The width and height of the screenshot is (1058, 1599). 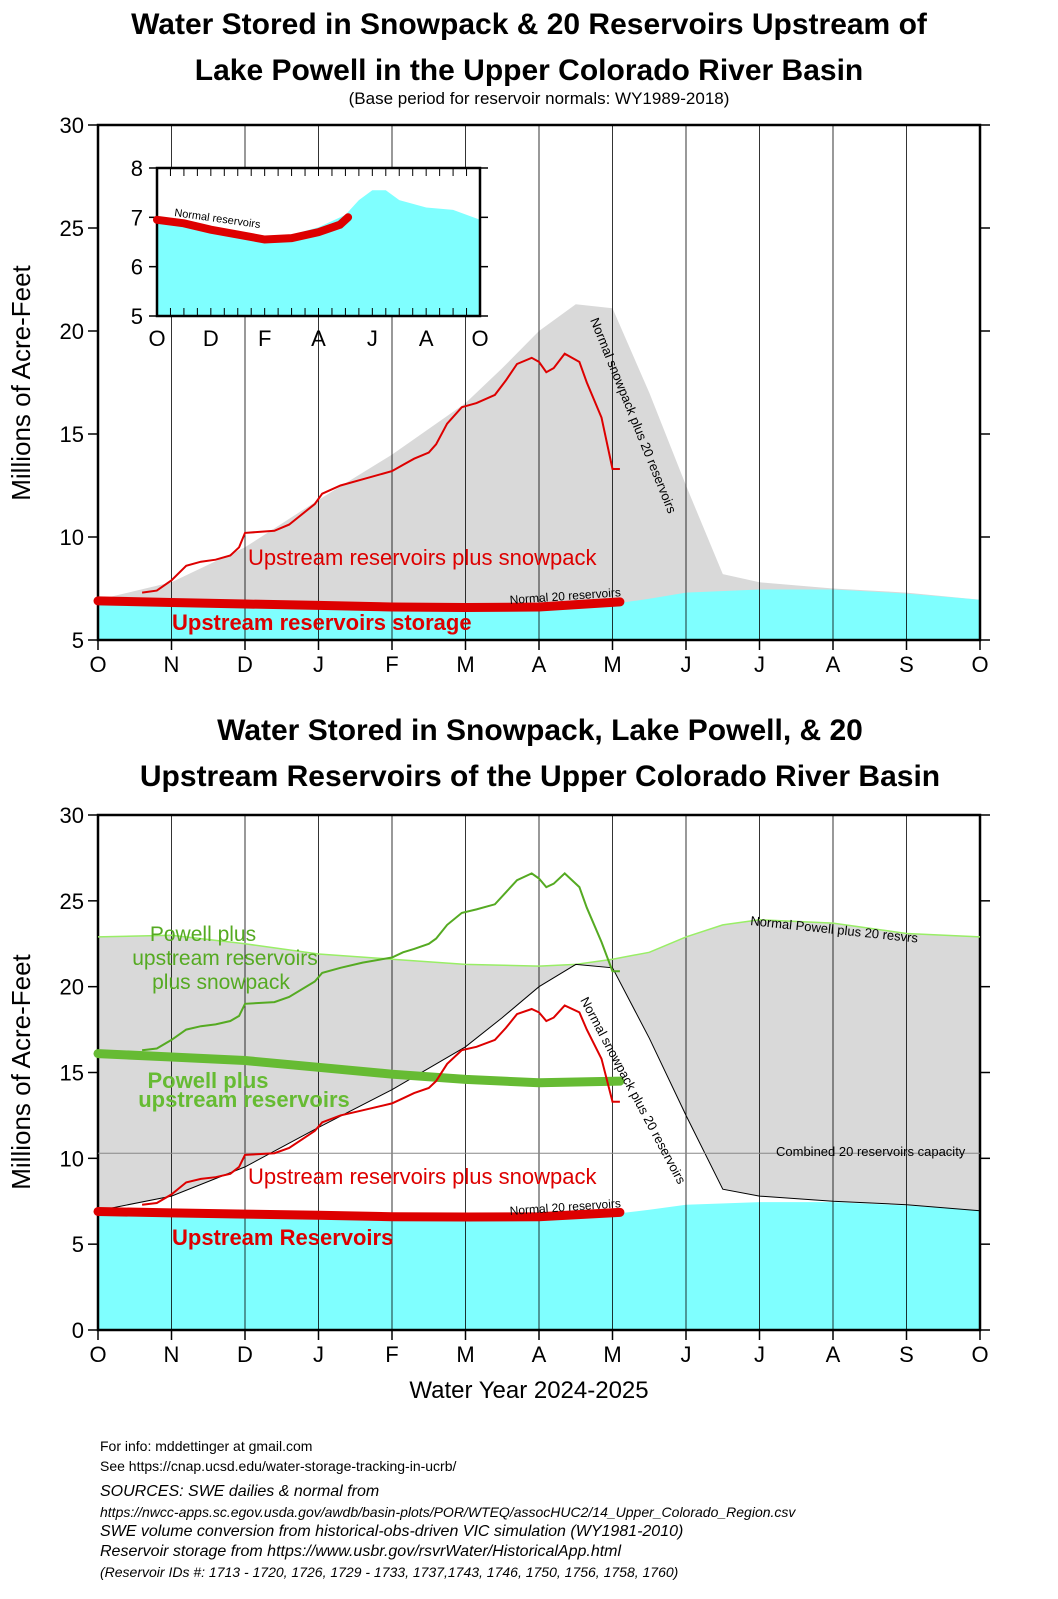 I want to click on normal-snowpack-outline, so click(x=539, y=1087).